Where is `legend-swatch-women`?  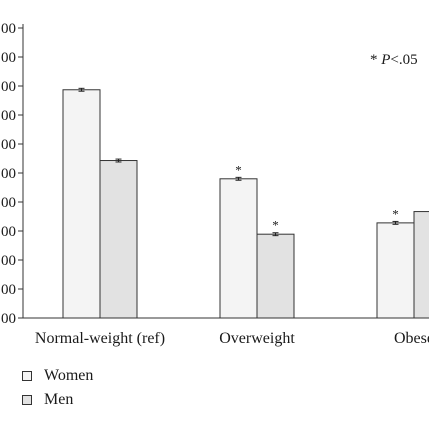 legend-swatch-women is located at coordinates (27, 376).